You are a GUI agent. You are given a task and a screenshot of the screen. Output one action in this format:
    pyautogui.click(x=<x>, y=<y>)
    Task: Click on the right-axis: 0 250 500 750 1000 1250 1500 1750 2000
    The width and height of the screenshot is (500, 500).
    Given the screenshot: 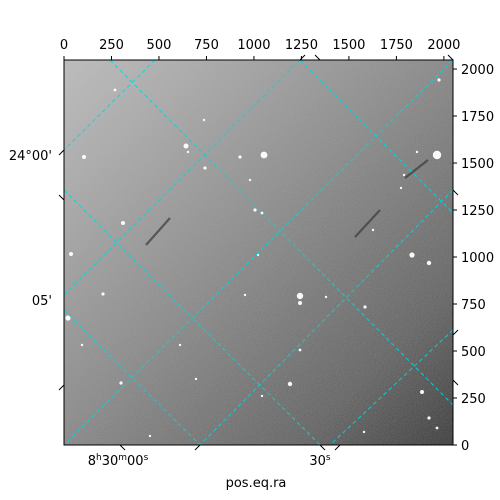 What is the action you would take?
    pyautogui.click(x=473, y=258)
    